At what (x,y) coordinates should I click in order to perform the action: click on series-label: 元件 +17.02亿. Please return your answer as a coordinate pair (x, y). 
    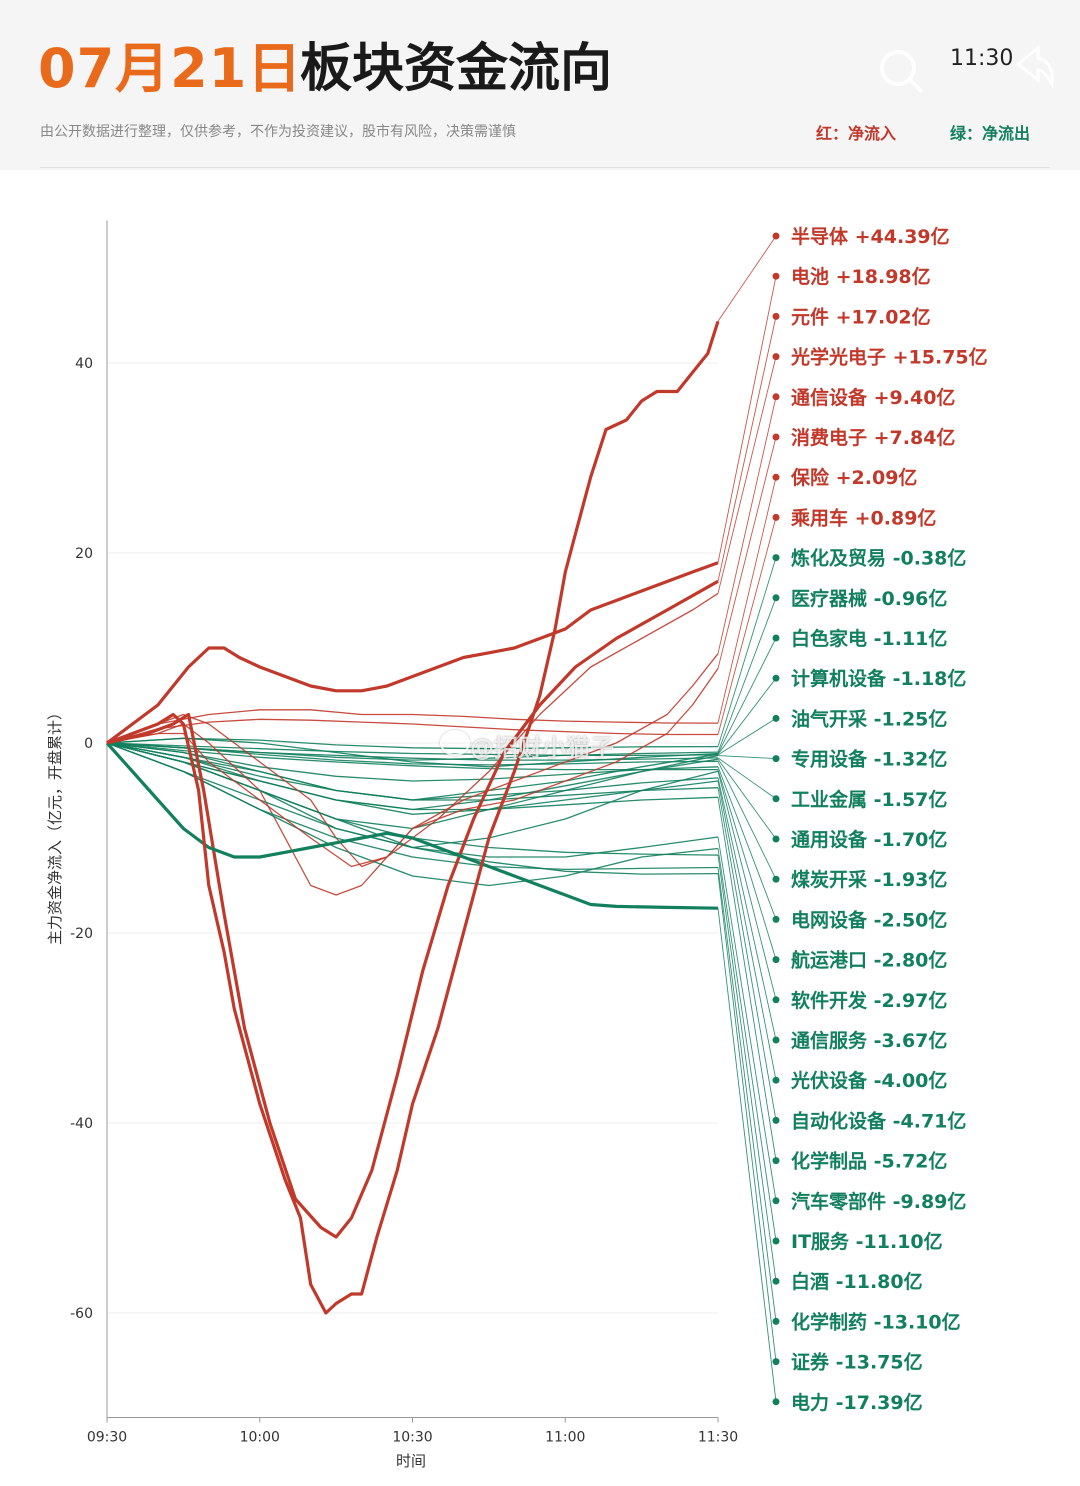
    Looking at the image, I should click on (861, 316).